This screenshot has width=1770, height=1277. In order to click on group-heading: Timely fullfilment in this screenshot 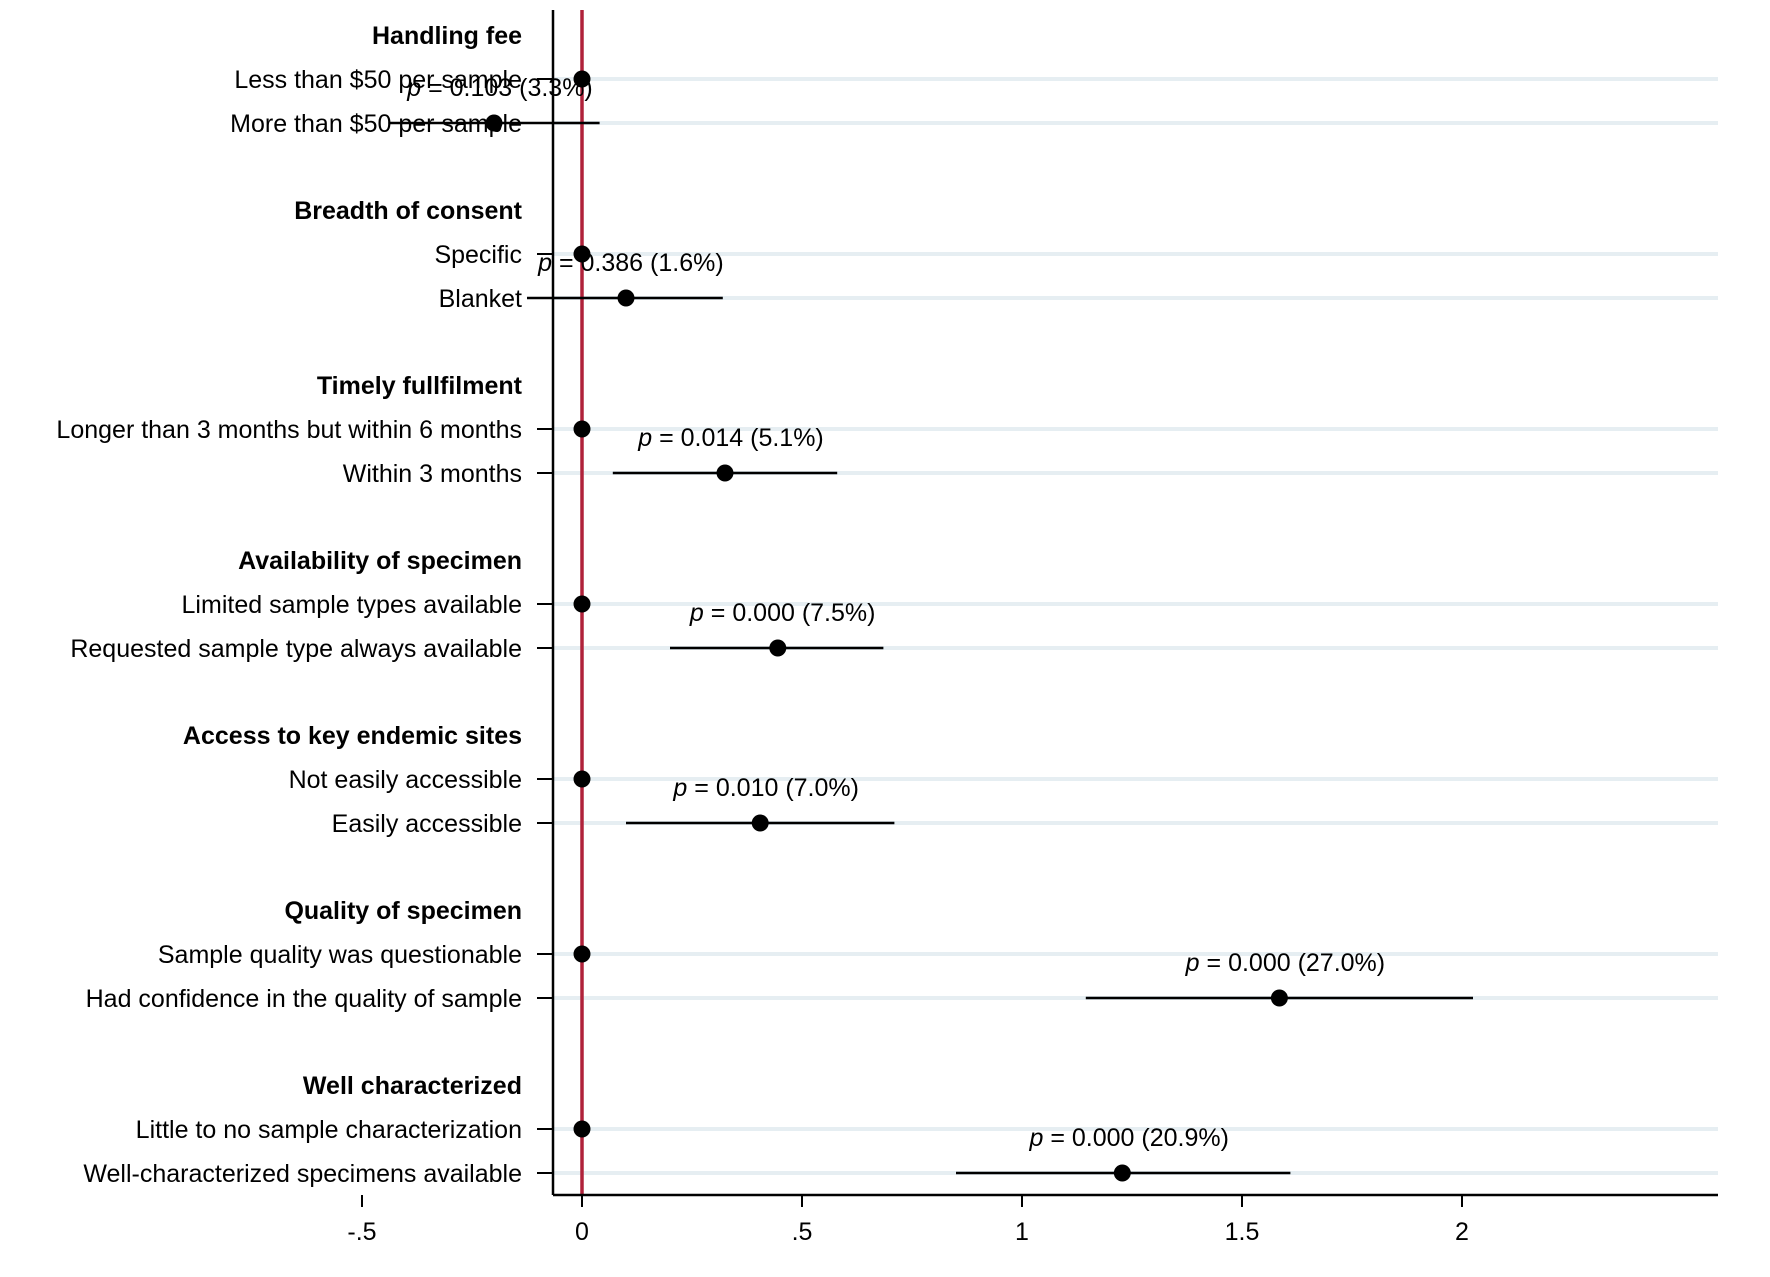, I will do `click(420, 386)`.